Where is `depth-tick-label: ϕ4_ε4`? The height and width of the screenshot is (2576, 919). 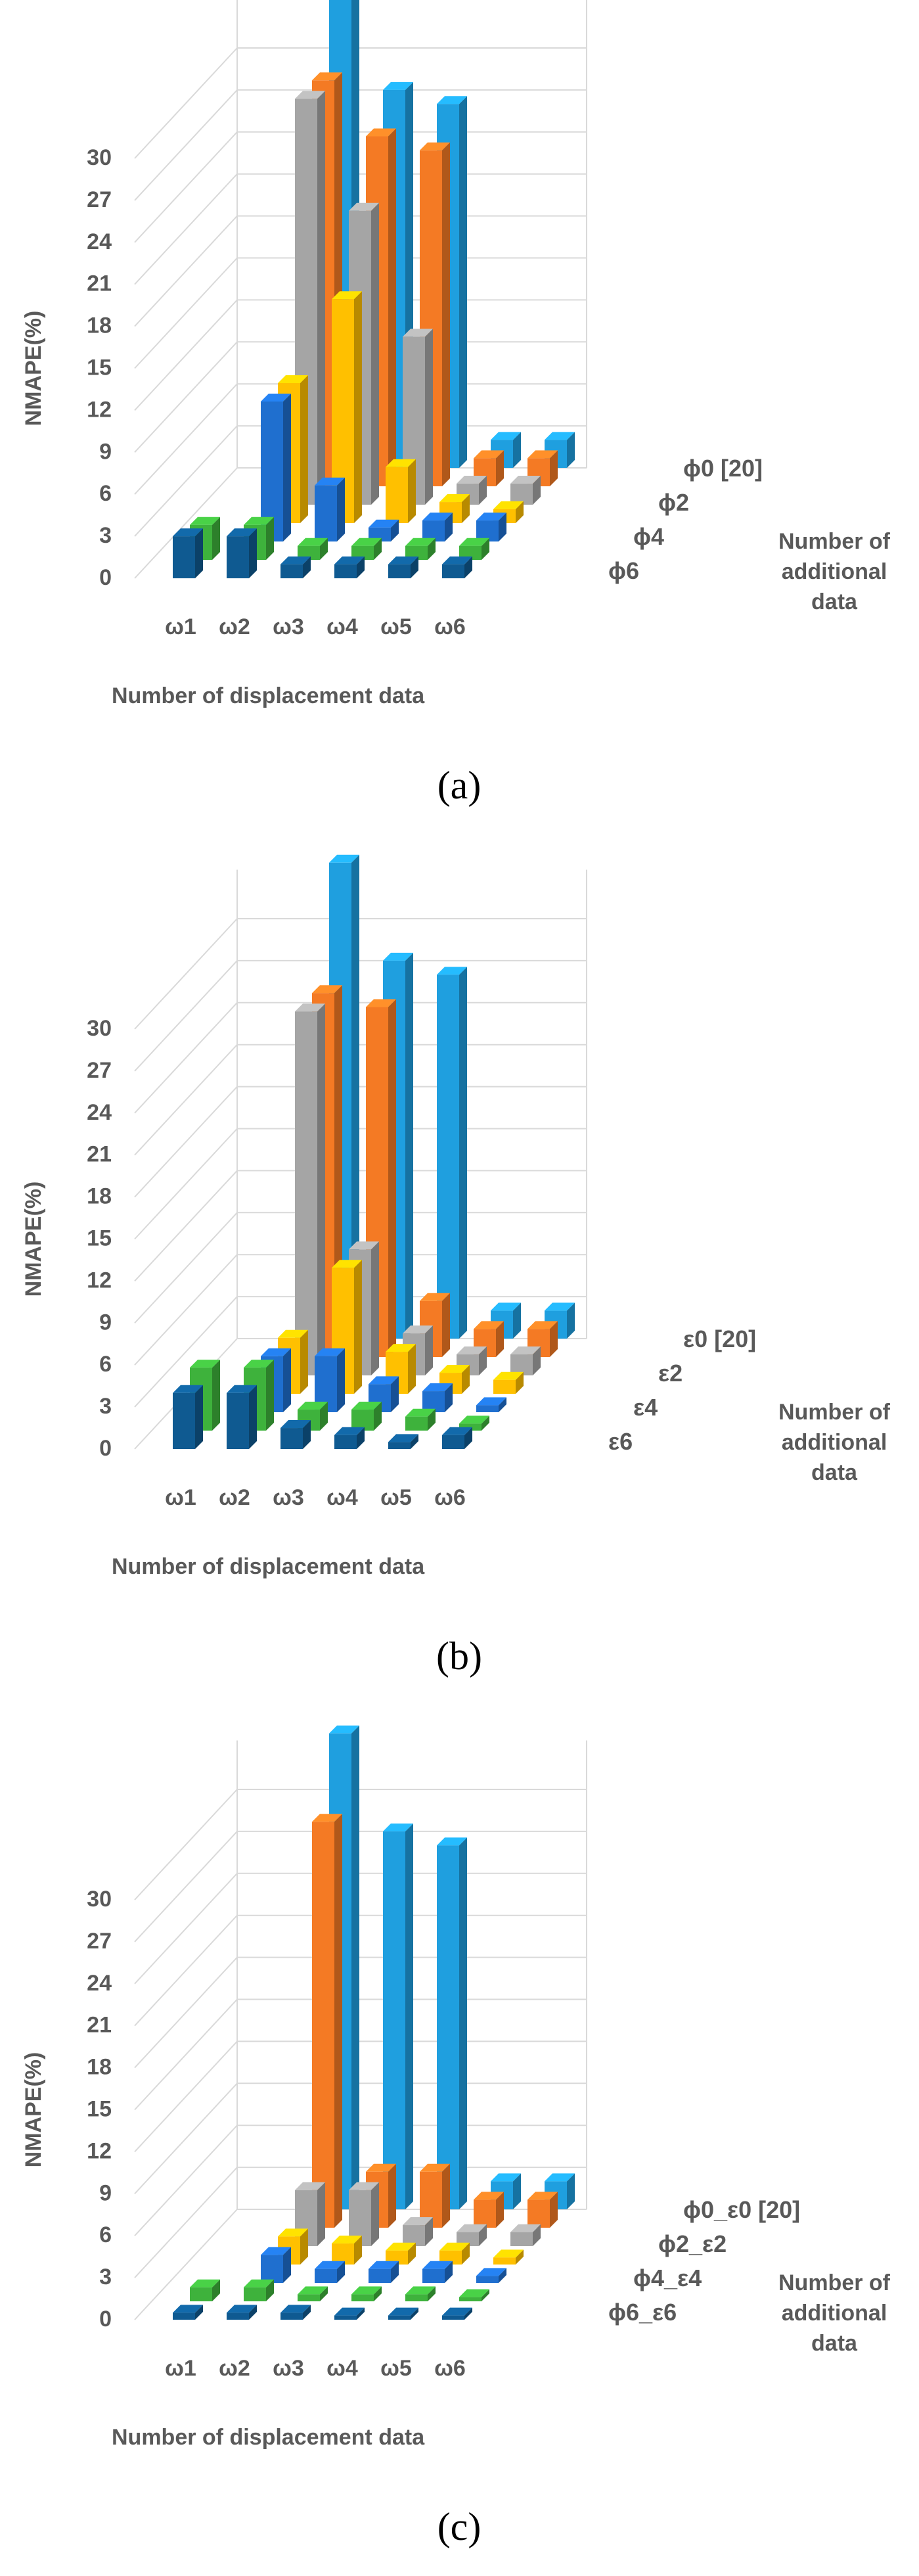 depth-tick-label: ϕ4_ε4 is located at coordinates (667, 2278).